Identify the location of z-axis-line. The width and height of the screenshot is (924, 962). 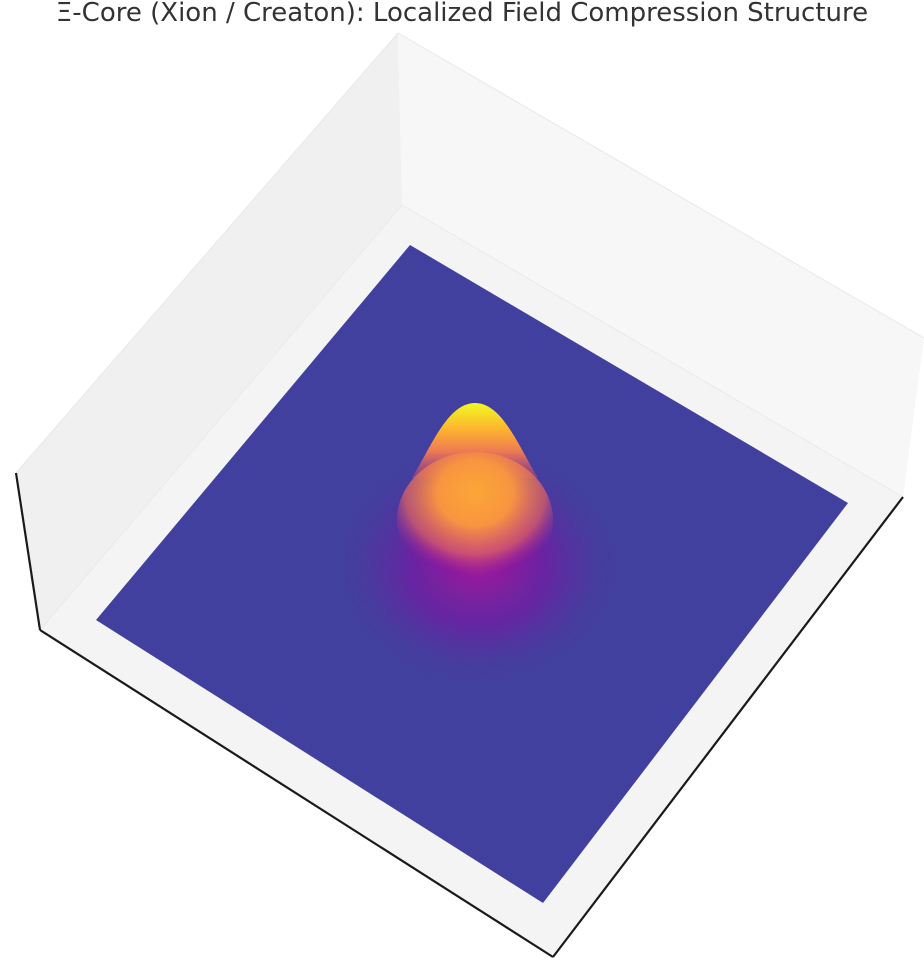
(28, 551).